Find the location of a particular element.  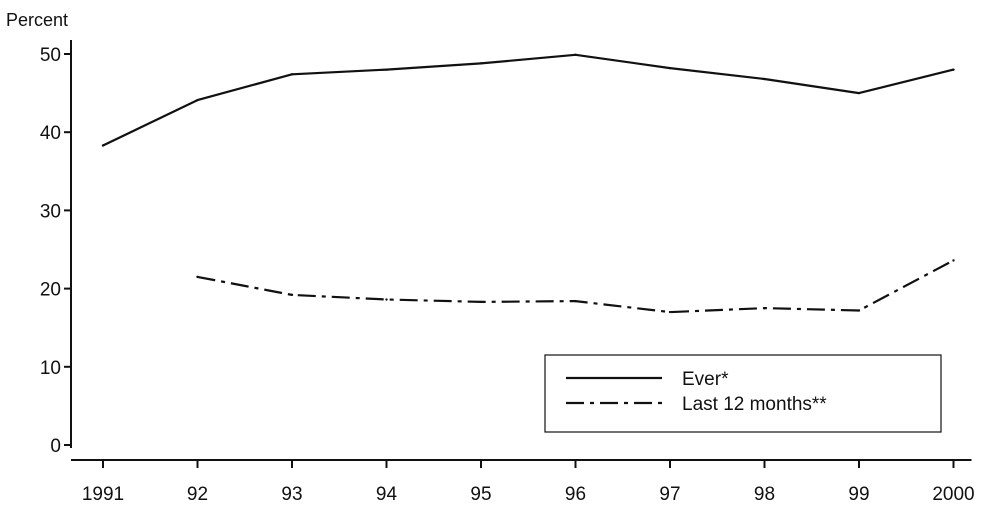

x-tick-label: 93 is located at coordinates (291, 494).